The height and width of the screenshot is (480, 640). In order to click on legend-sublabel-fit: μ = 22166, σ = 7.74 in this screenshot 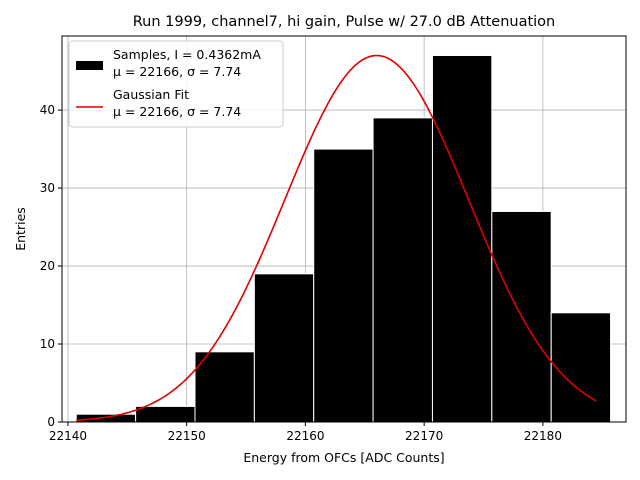, I will do `click(177, 111)`.